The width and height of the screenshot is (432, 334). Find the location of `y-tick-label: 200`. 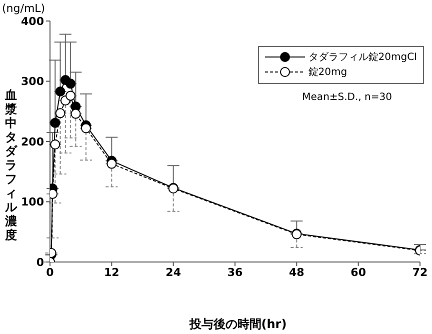

y-tick-label: 200 is located at coordinates (32, 141).